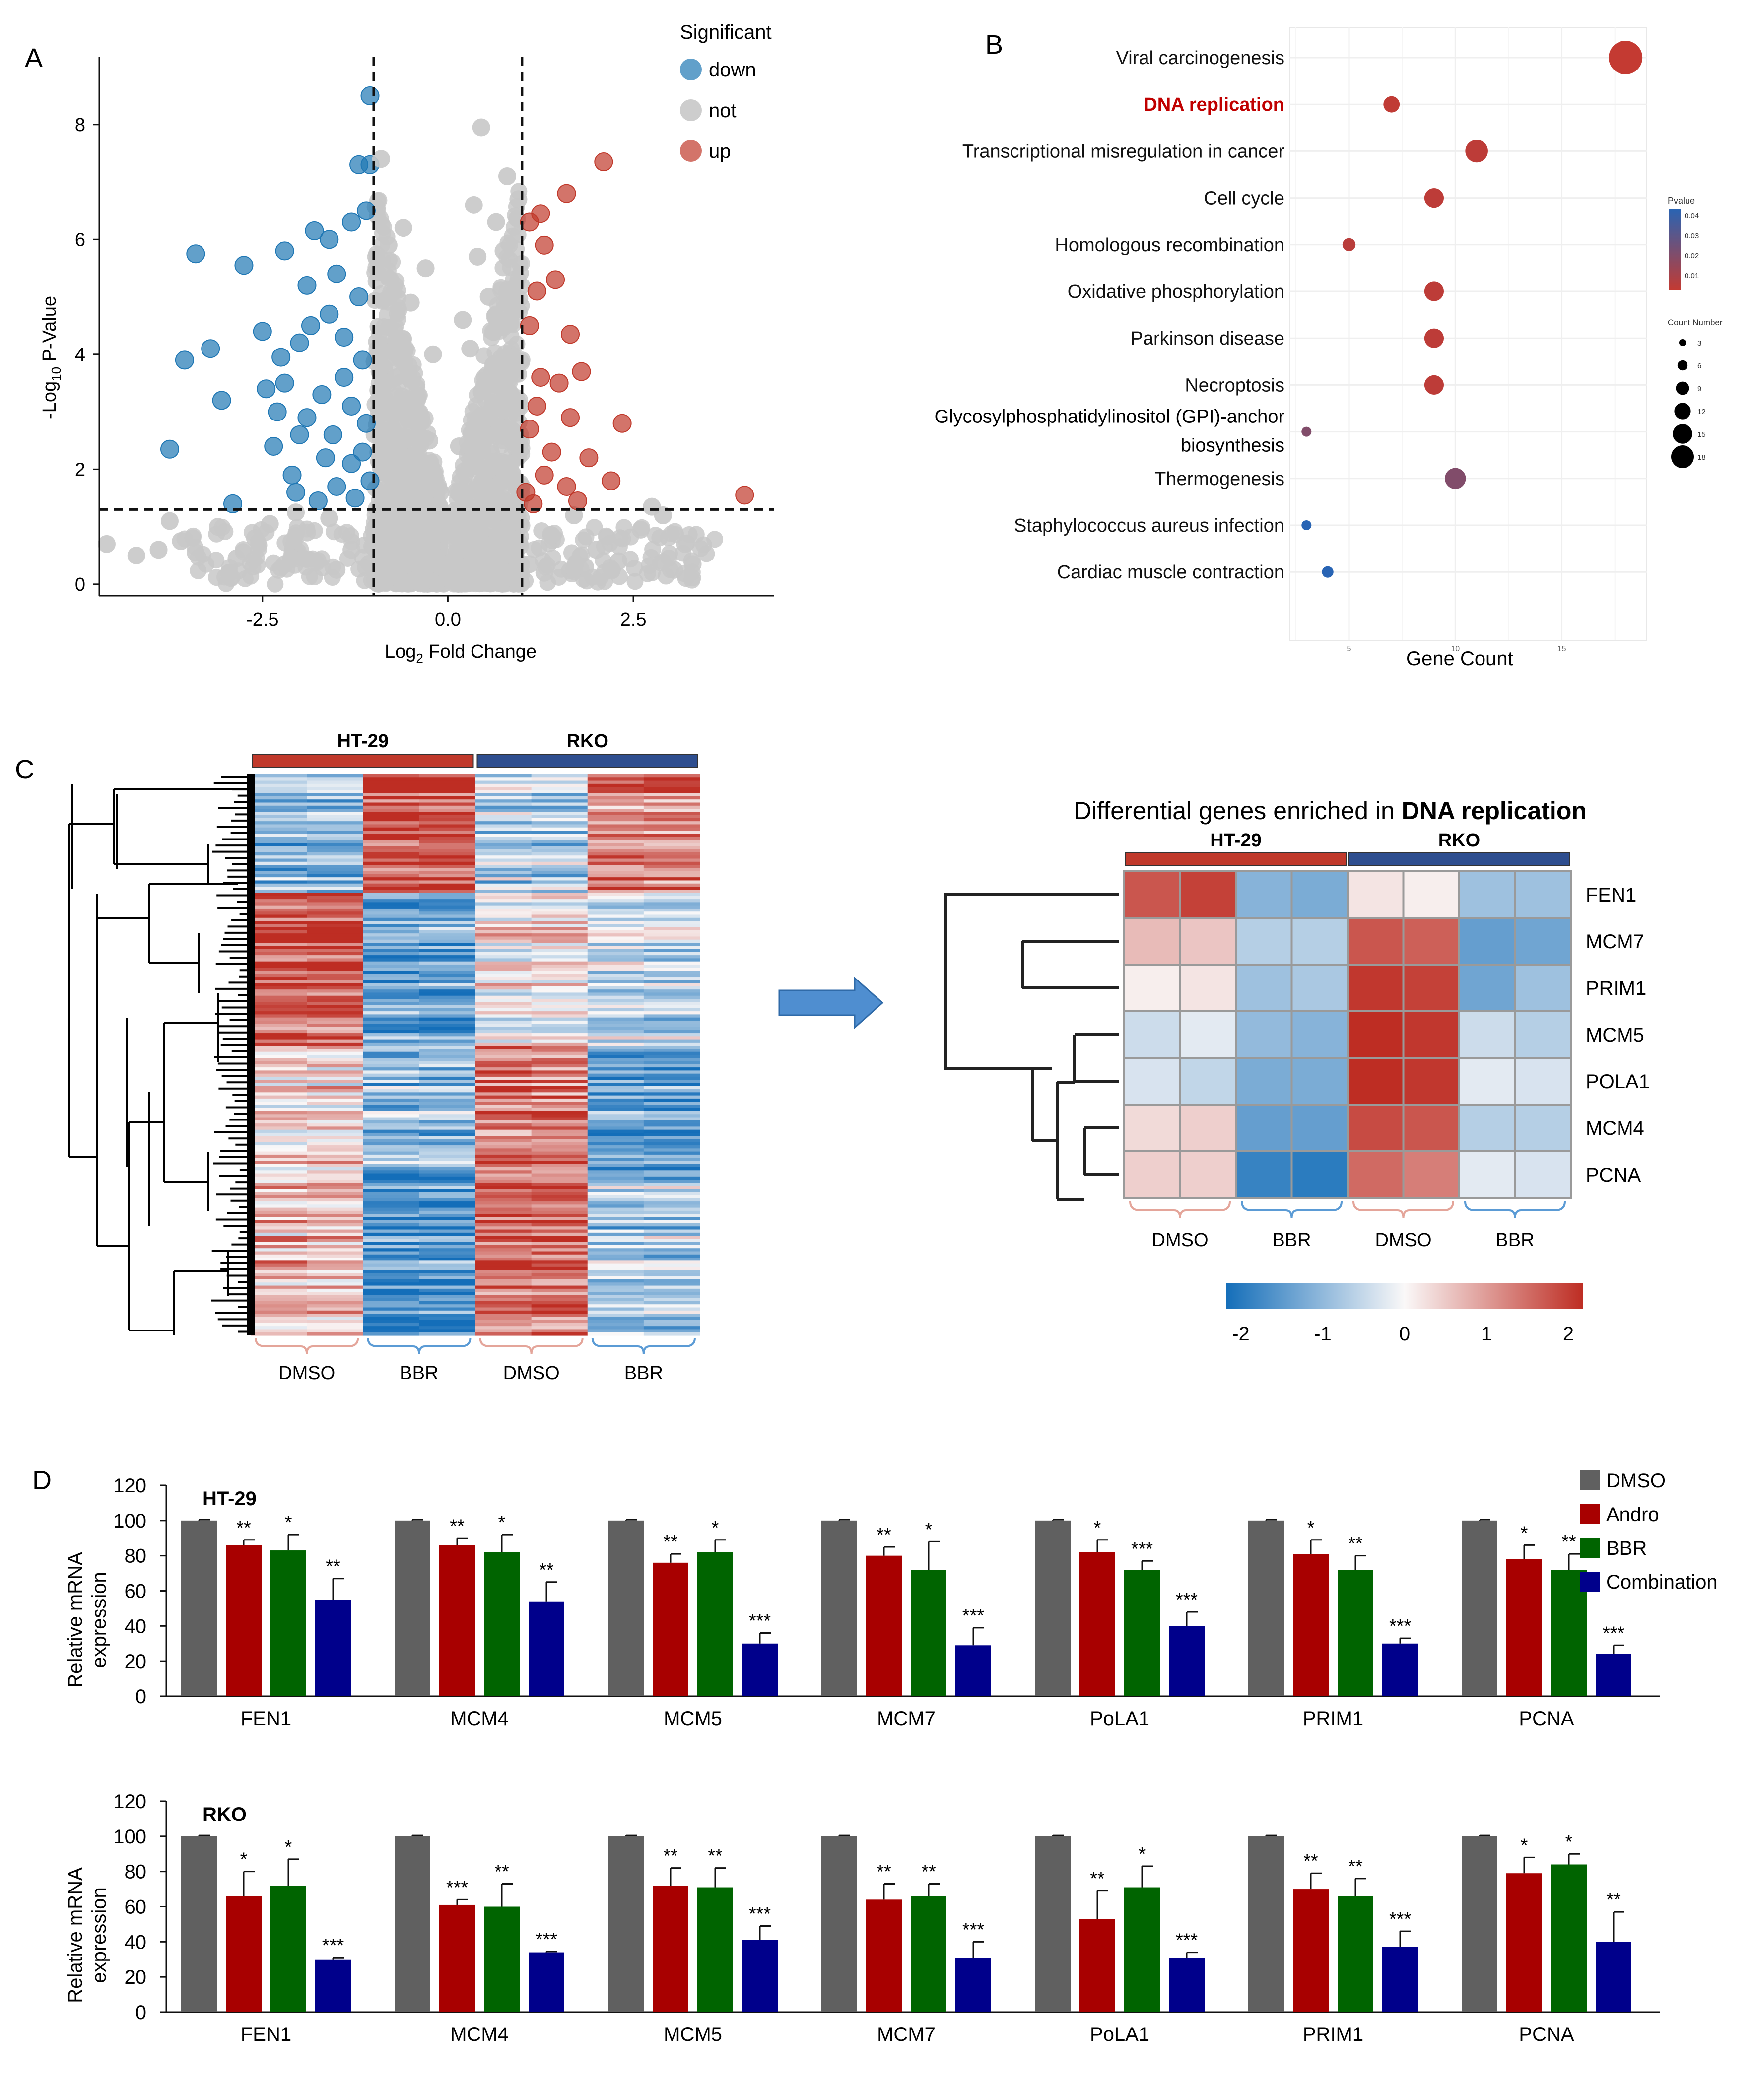 Image resolution: width=1754 pixels, height=2100 pixels. I want to click on kegg-dot, so click(1434, 338).